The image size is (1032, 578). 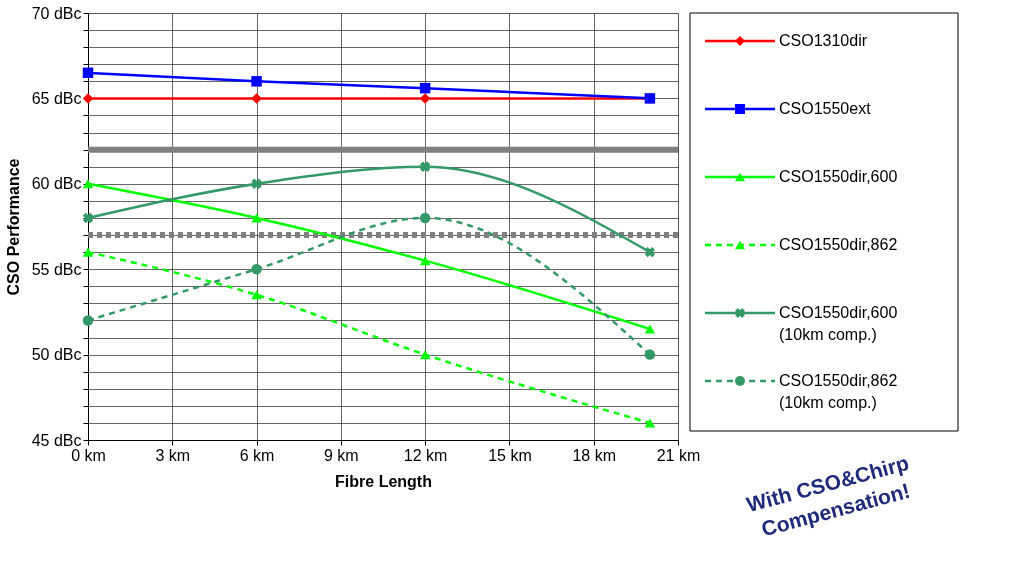 What do you see at coordinates (825, 108) in the screenshot?
I see `legend-label: CSO1550ext` at bounding box center [825, 108].